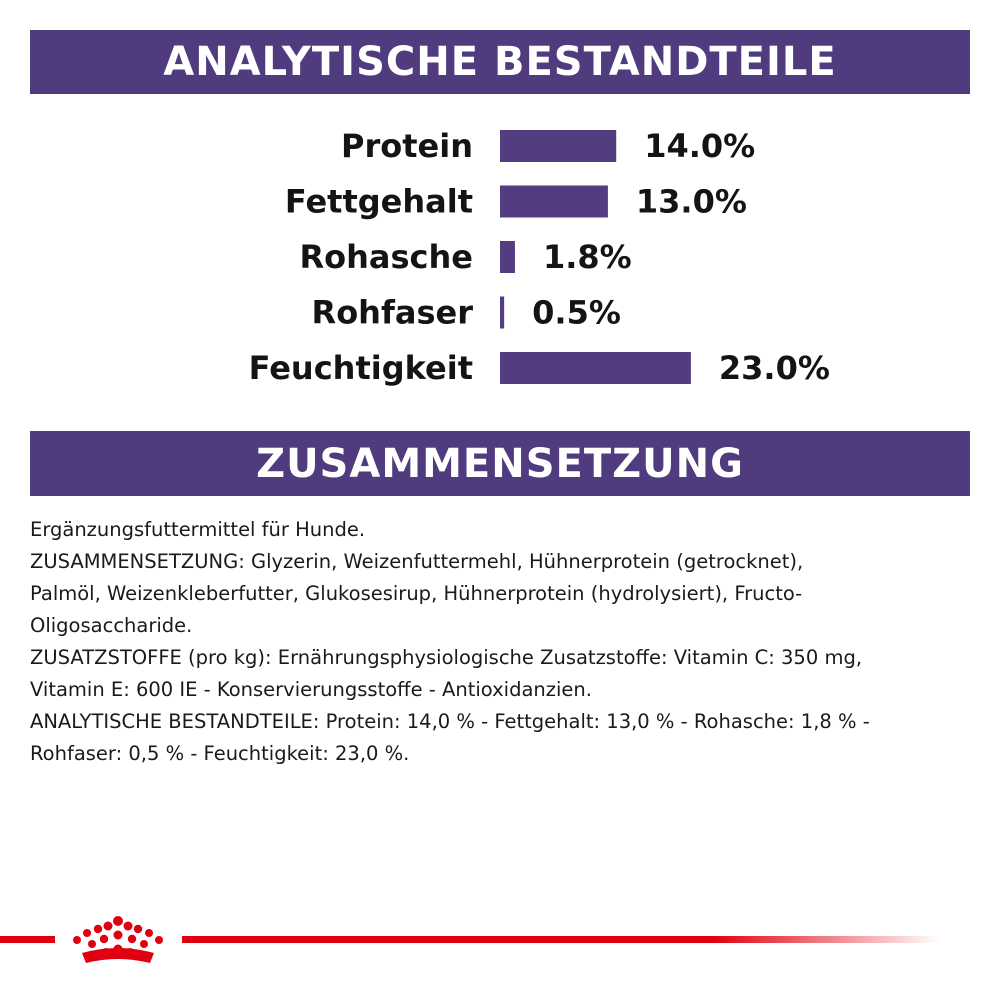 The image size is (1000, 1000). Describe the element at coordinates (198, 529) in the screenshot. I see `composition-line: Ergänzungsfuttermittel für Hunde.` at that location.